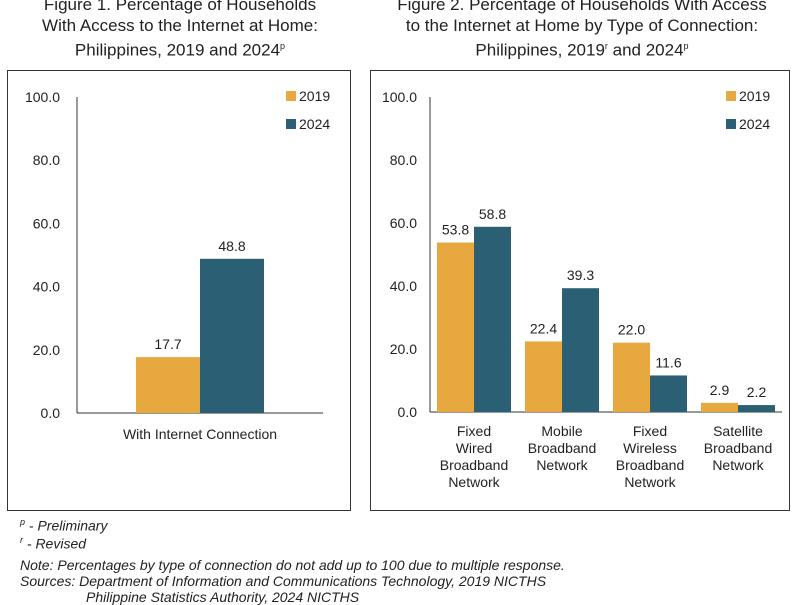 Image resolution: width=800 pixels, height=605 pixels. I want to click on figure1-title-line: With Access to the Internet at Home:, so click(180, 25).